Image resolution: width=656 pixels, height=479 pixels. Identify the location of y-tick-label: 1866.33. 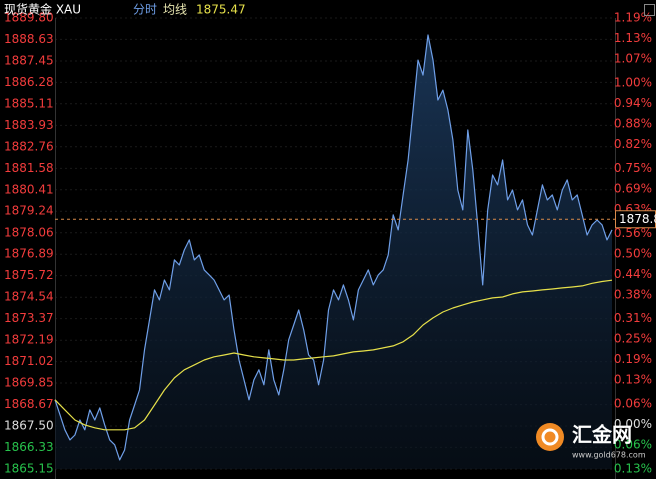
(29, 447).